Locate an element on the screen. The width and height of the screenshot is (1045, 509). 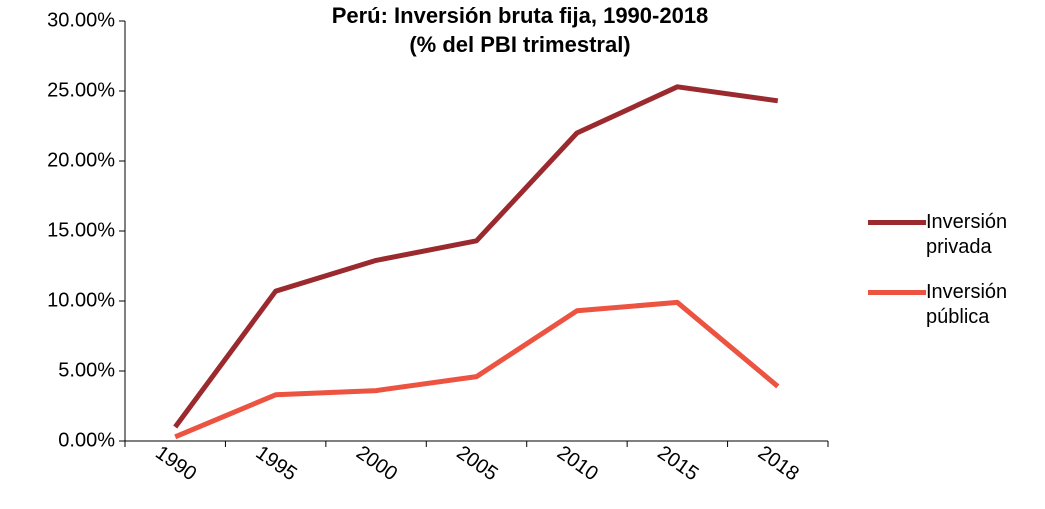
x-tick-label: 2010 is located at coordinates (577, 464).